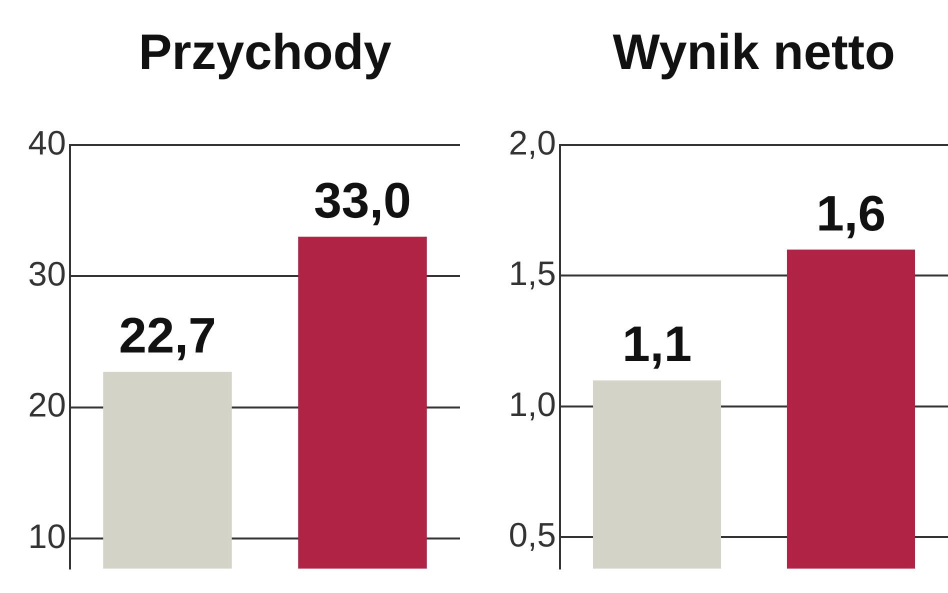  What do you see at coordinates (265, 52) in the screenshot?
I see `chart-title: Przychody` at bounding box center [265, 52].